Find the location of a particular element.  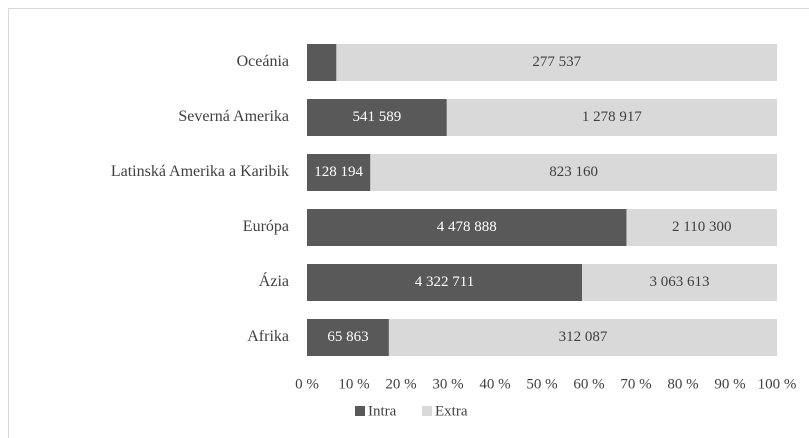

data-label: 541 589 is located at coordinates (377, 117).